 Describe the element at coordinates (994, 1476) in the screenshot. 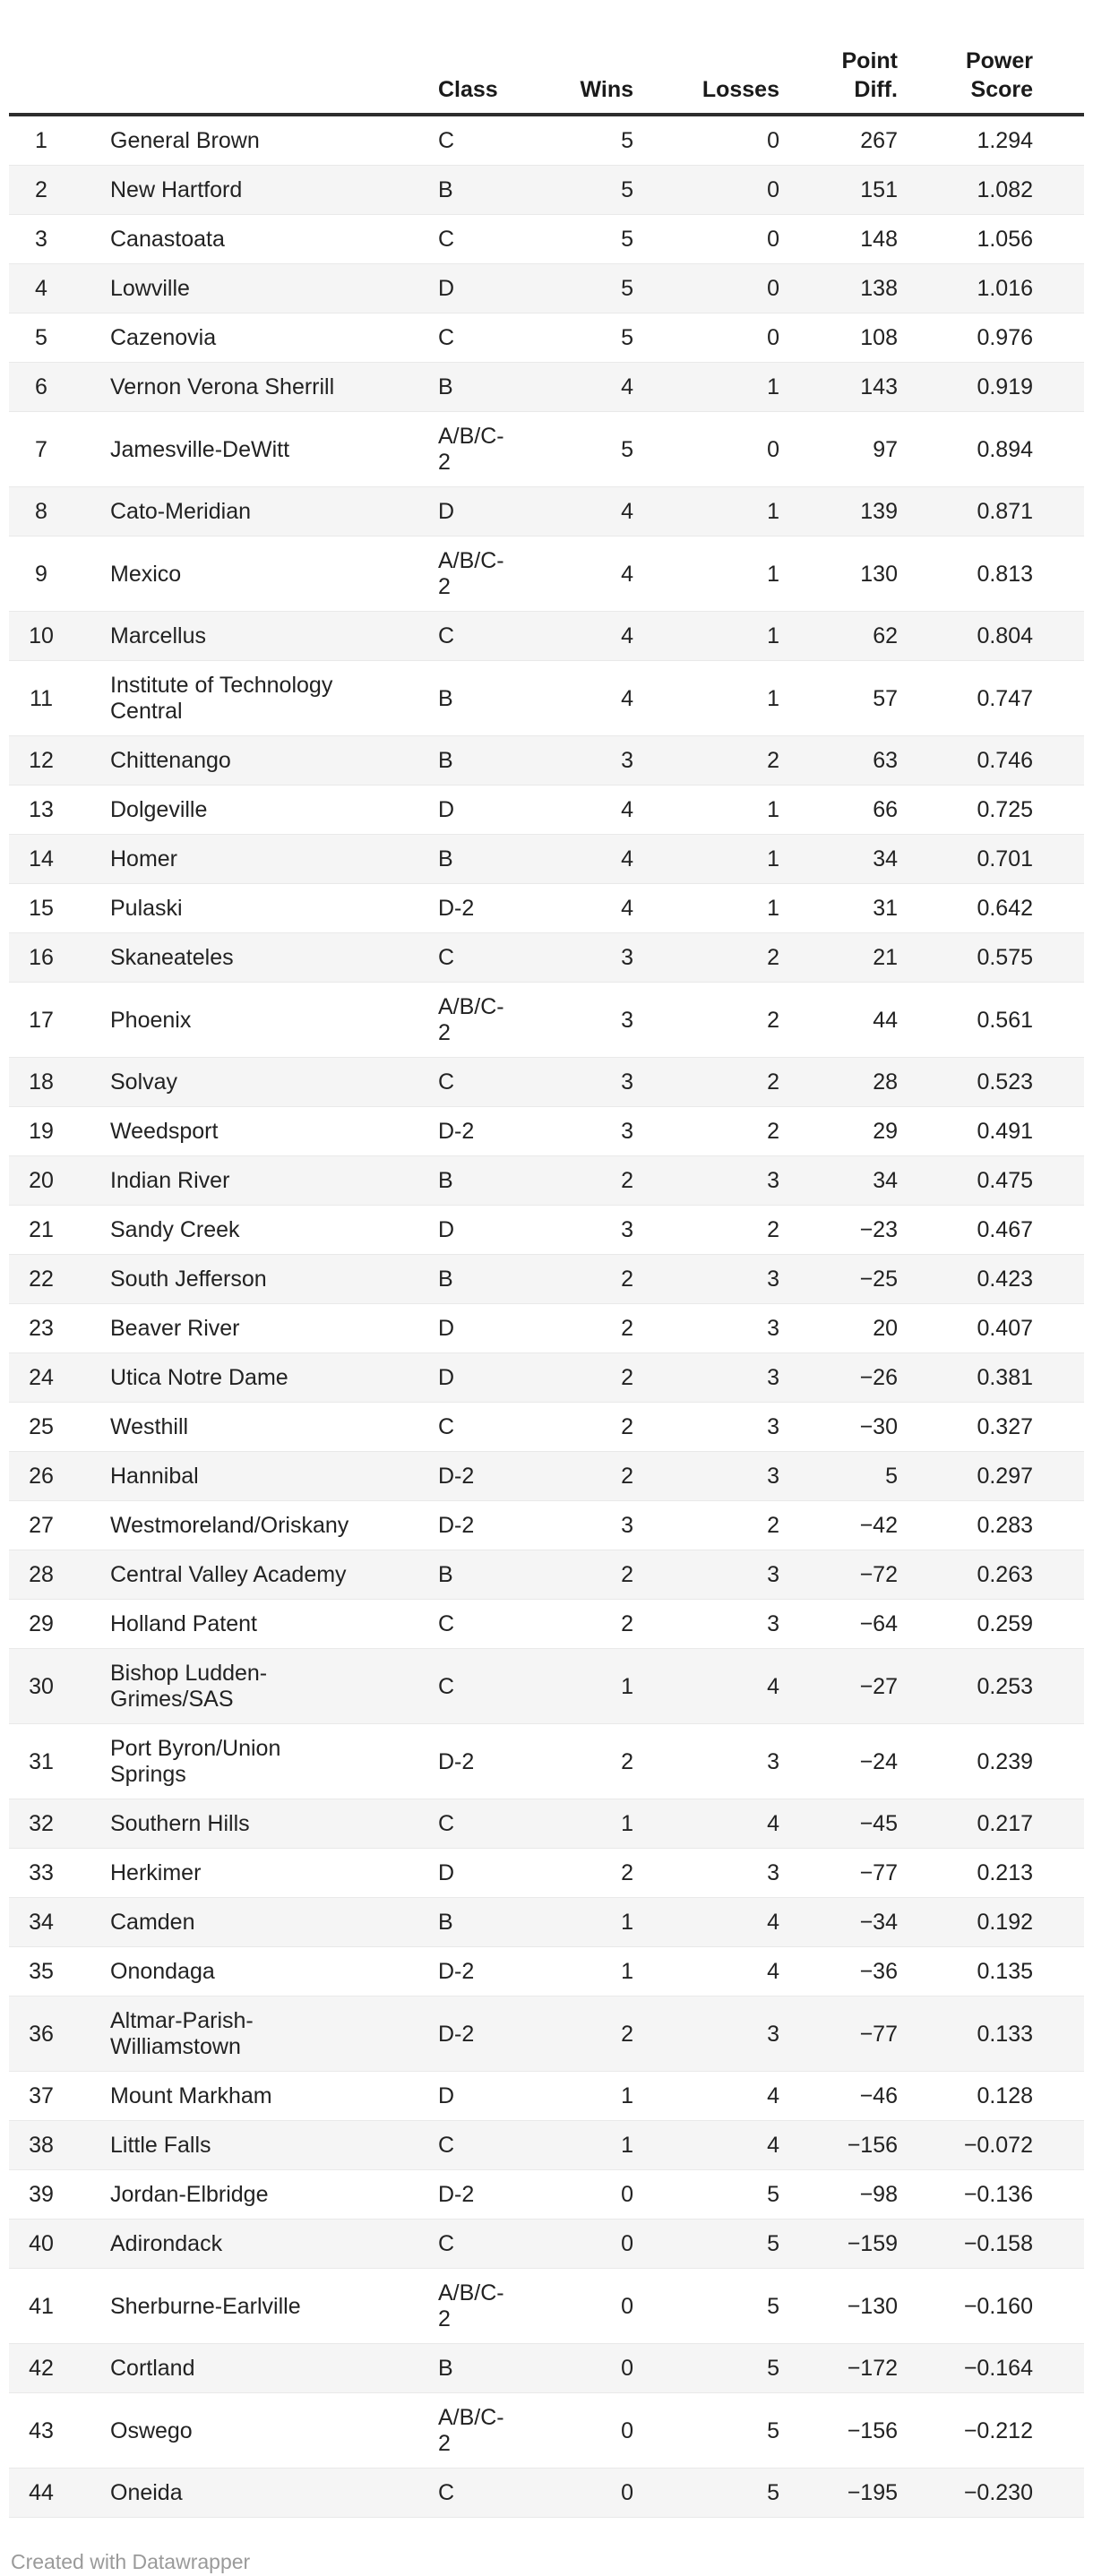

I see `power-score-cell: 0.297` at that location.